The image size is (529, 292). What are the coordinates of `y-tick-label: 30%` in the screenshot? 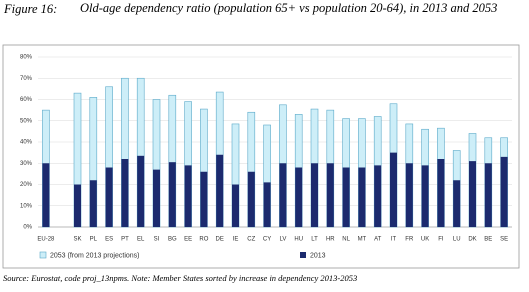 It's located at (26, 164).